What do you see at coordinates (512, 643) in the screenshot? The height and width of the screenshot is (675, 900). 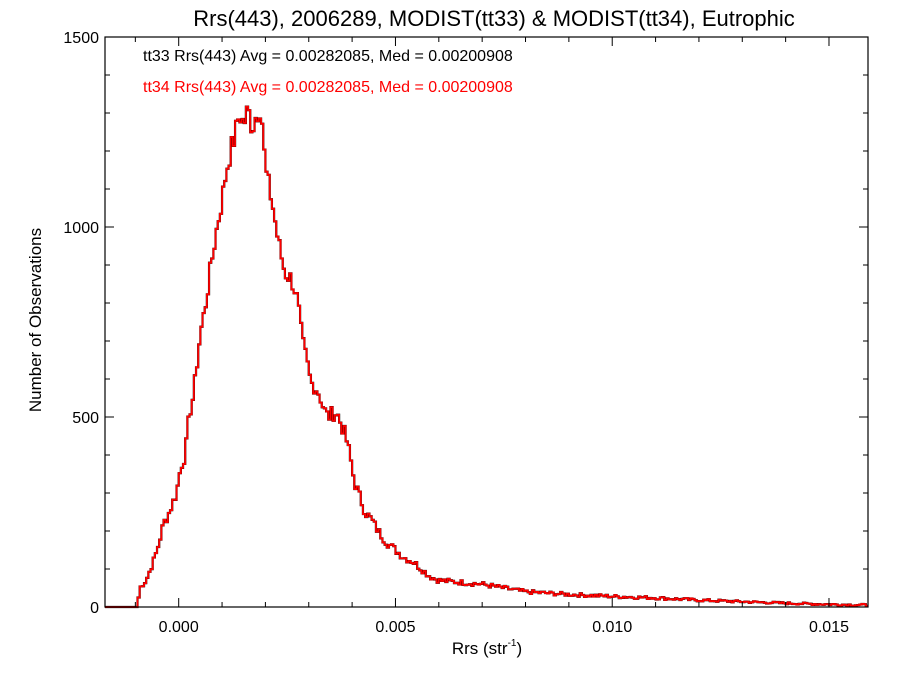 I see `x-axis-label-superscript: -1` at bounding box center [512, 643].